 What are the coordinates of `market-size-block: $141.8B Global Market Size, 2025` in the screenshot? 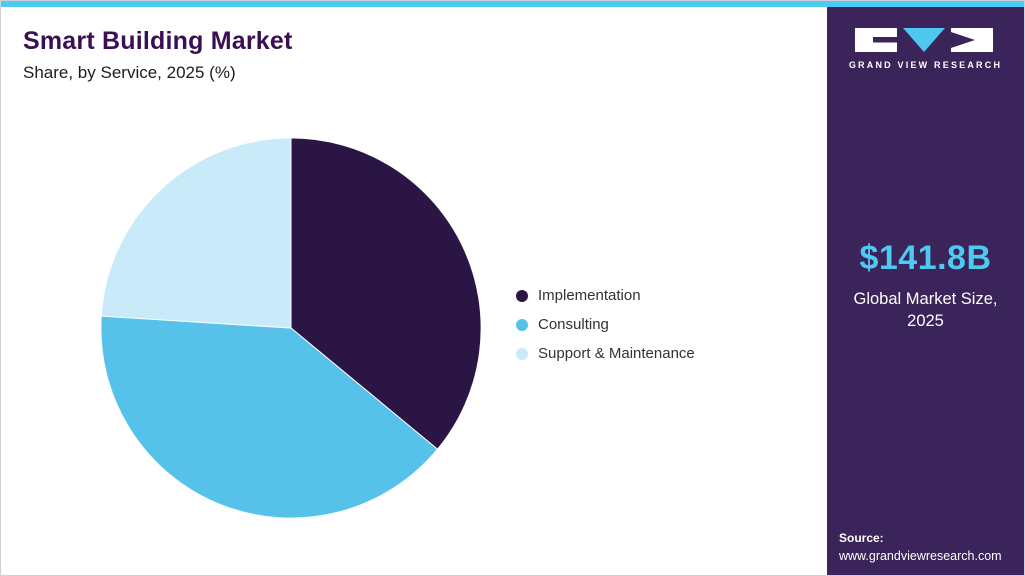 It's located at (925, 286).